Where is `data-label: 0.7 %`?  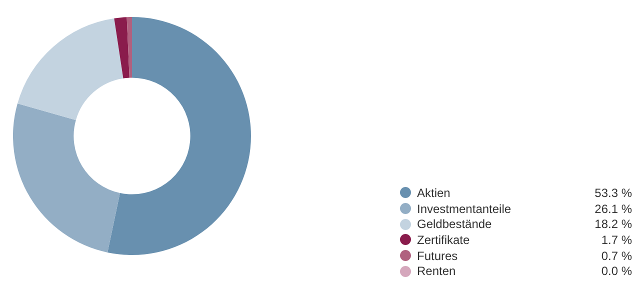 data-label: 0.7 % is located at coordinates (616, 255).